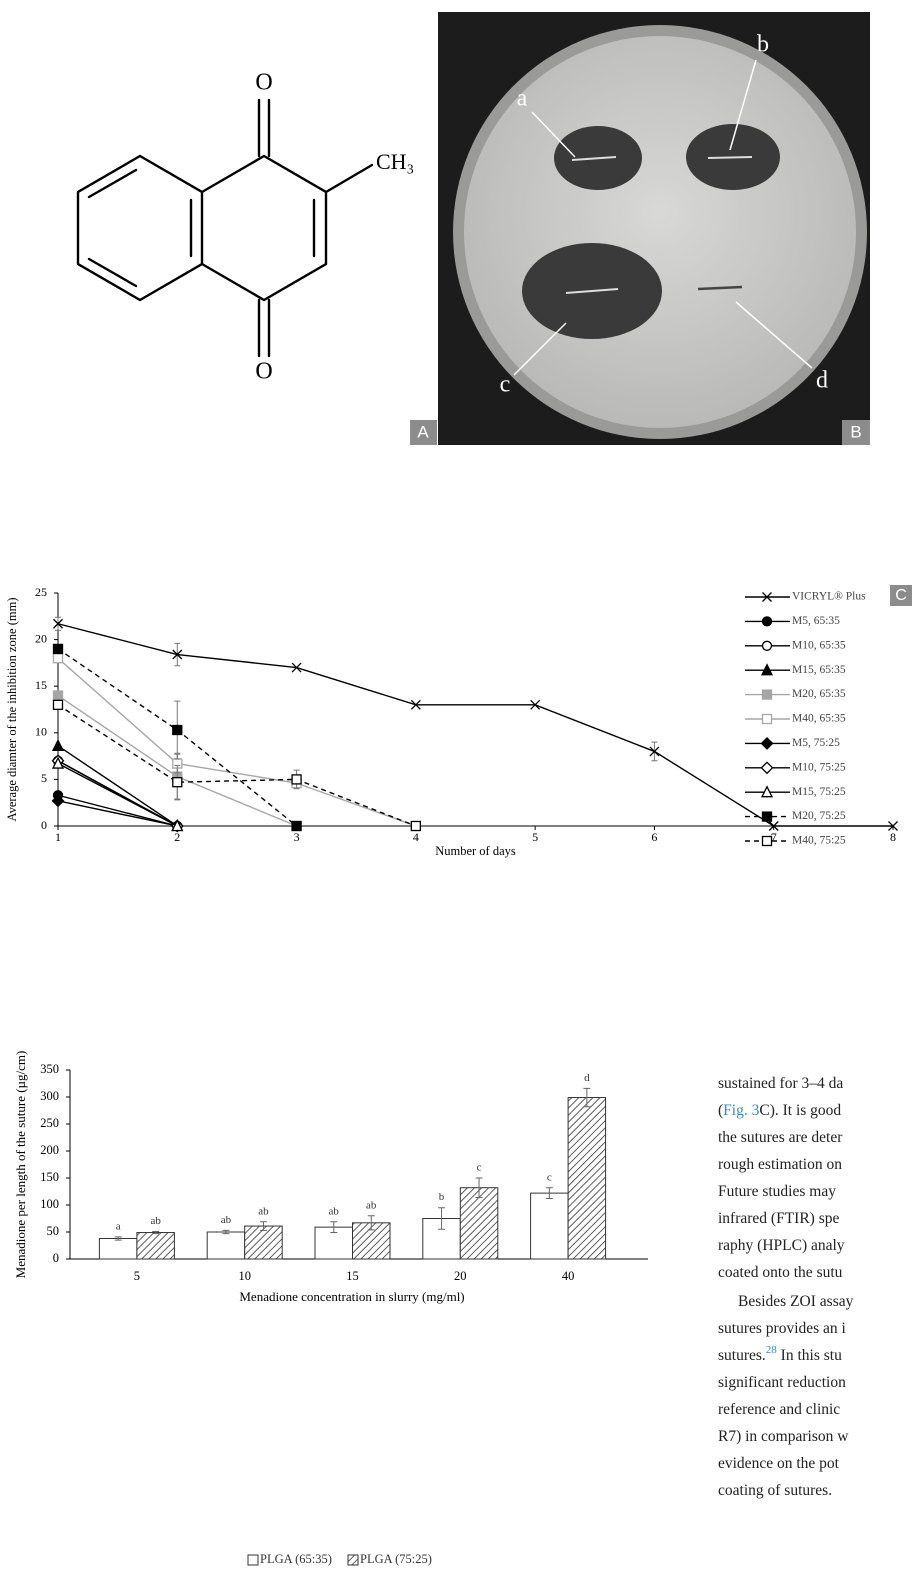  I want to click on double-bond, so click(112, 183).